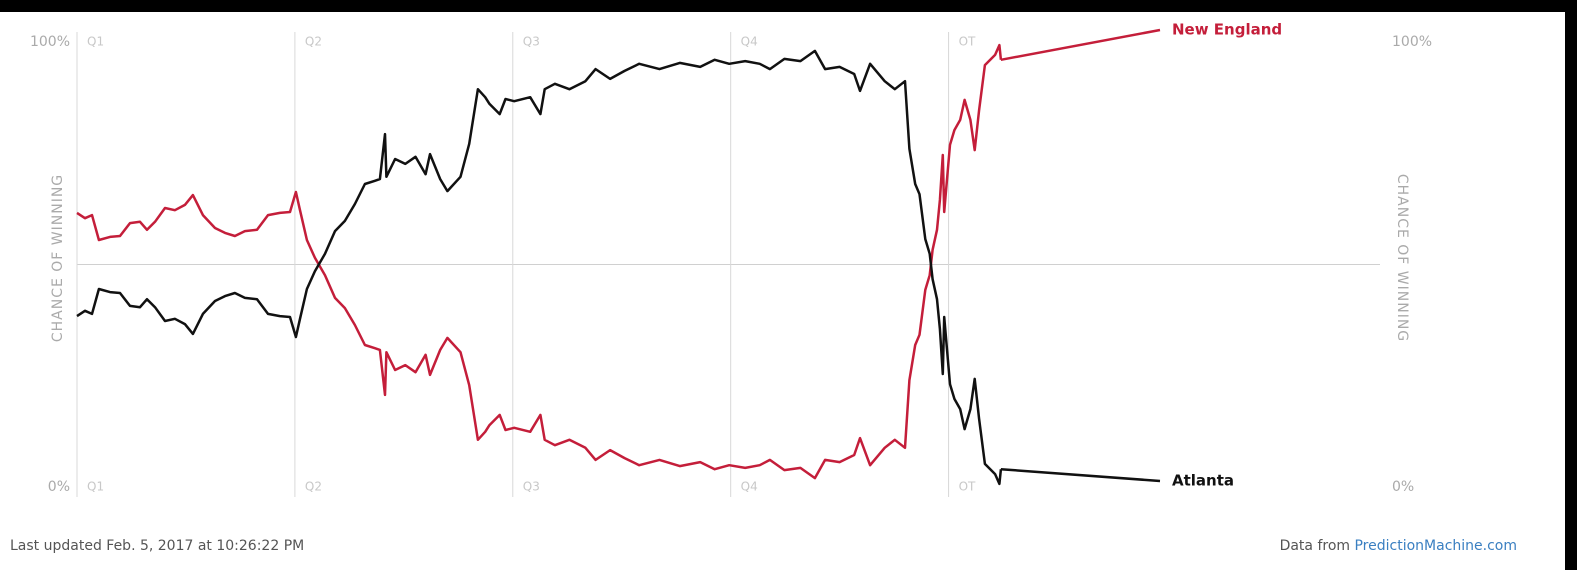 This screenshot has width=1577, height=570. Describe the element at coordinates (1435, 546) in the screenshot. I see `source-link: PredictionMachine.com` at that location.